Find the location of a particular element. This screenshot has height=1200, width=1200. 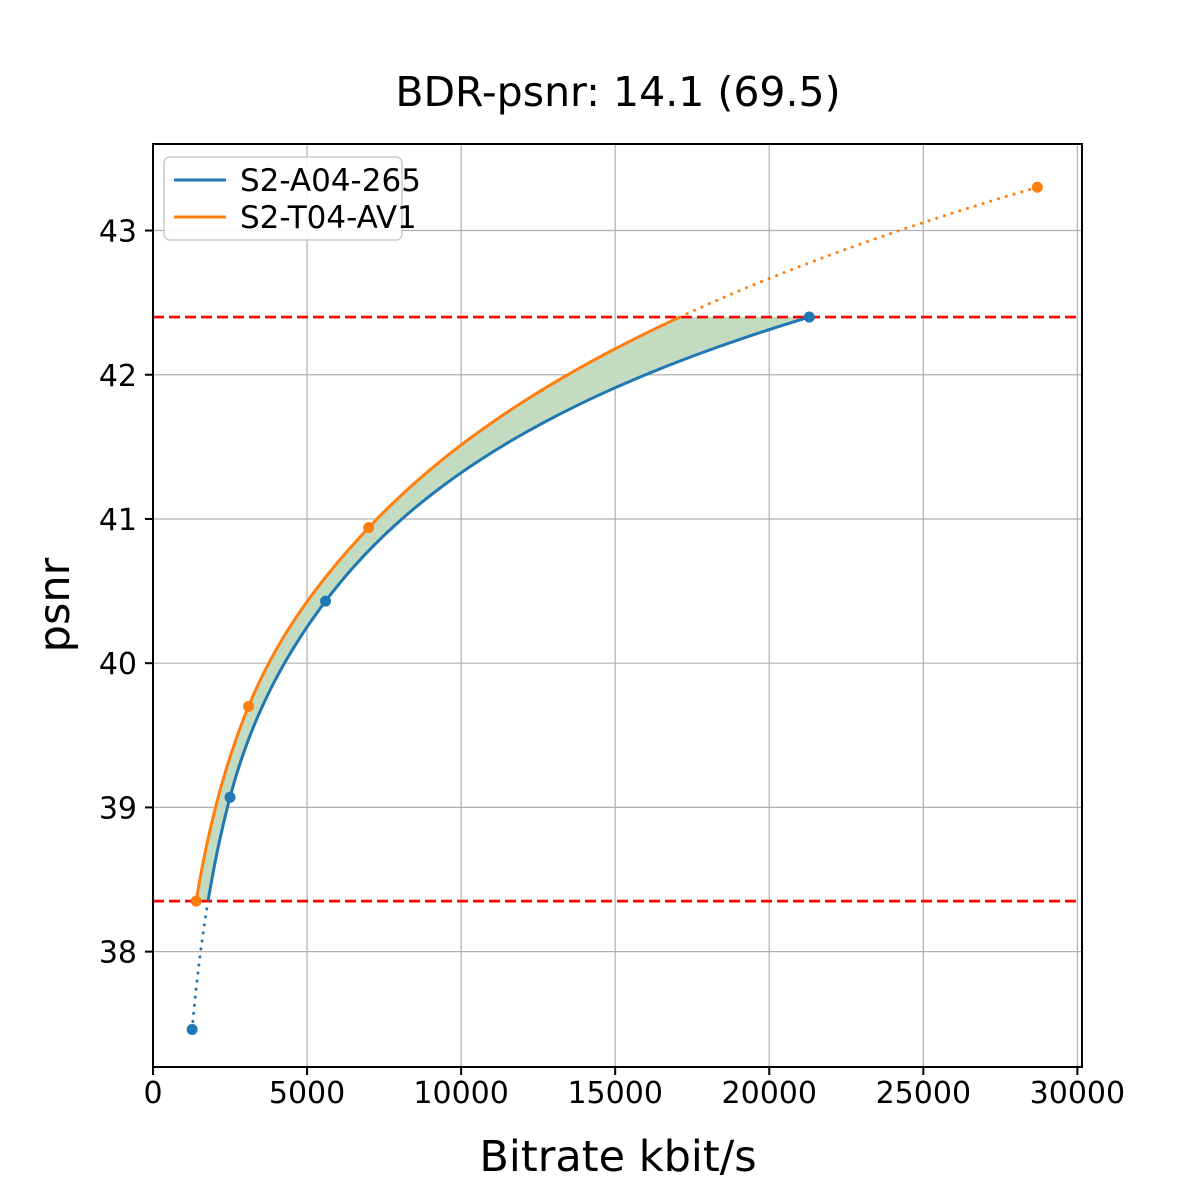

y-tick-label: 40 is located at coordinates (118, 664).